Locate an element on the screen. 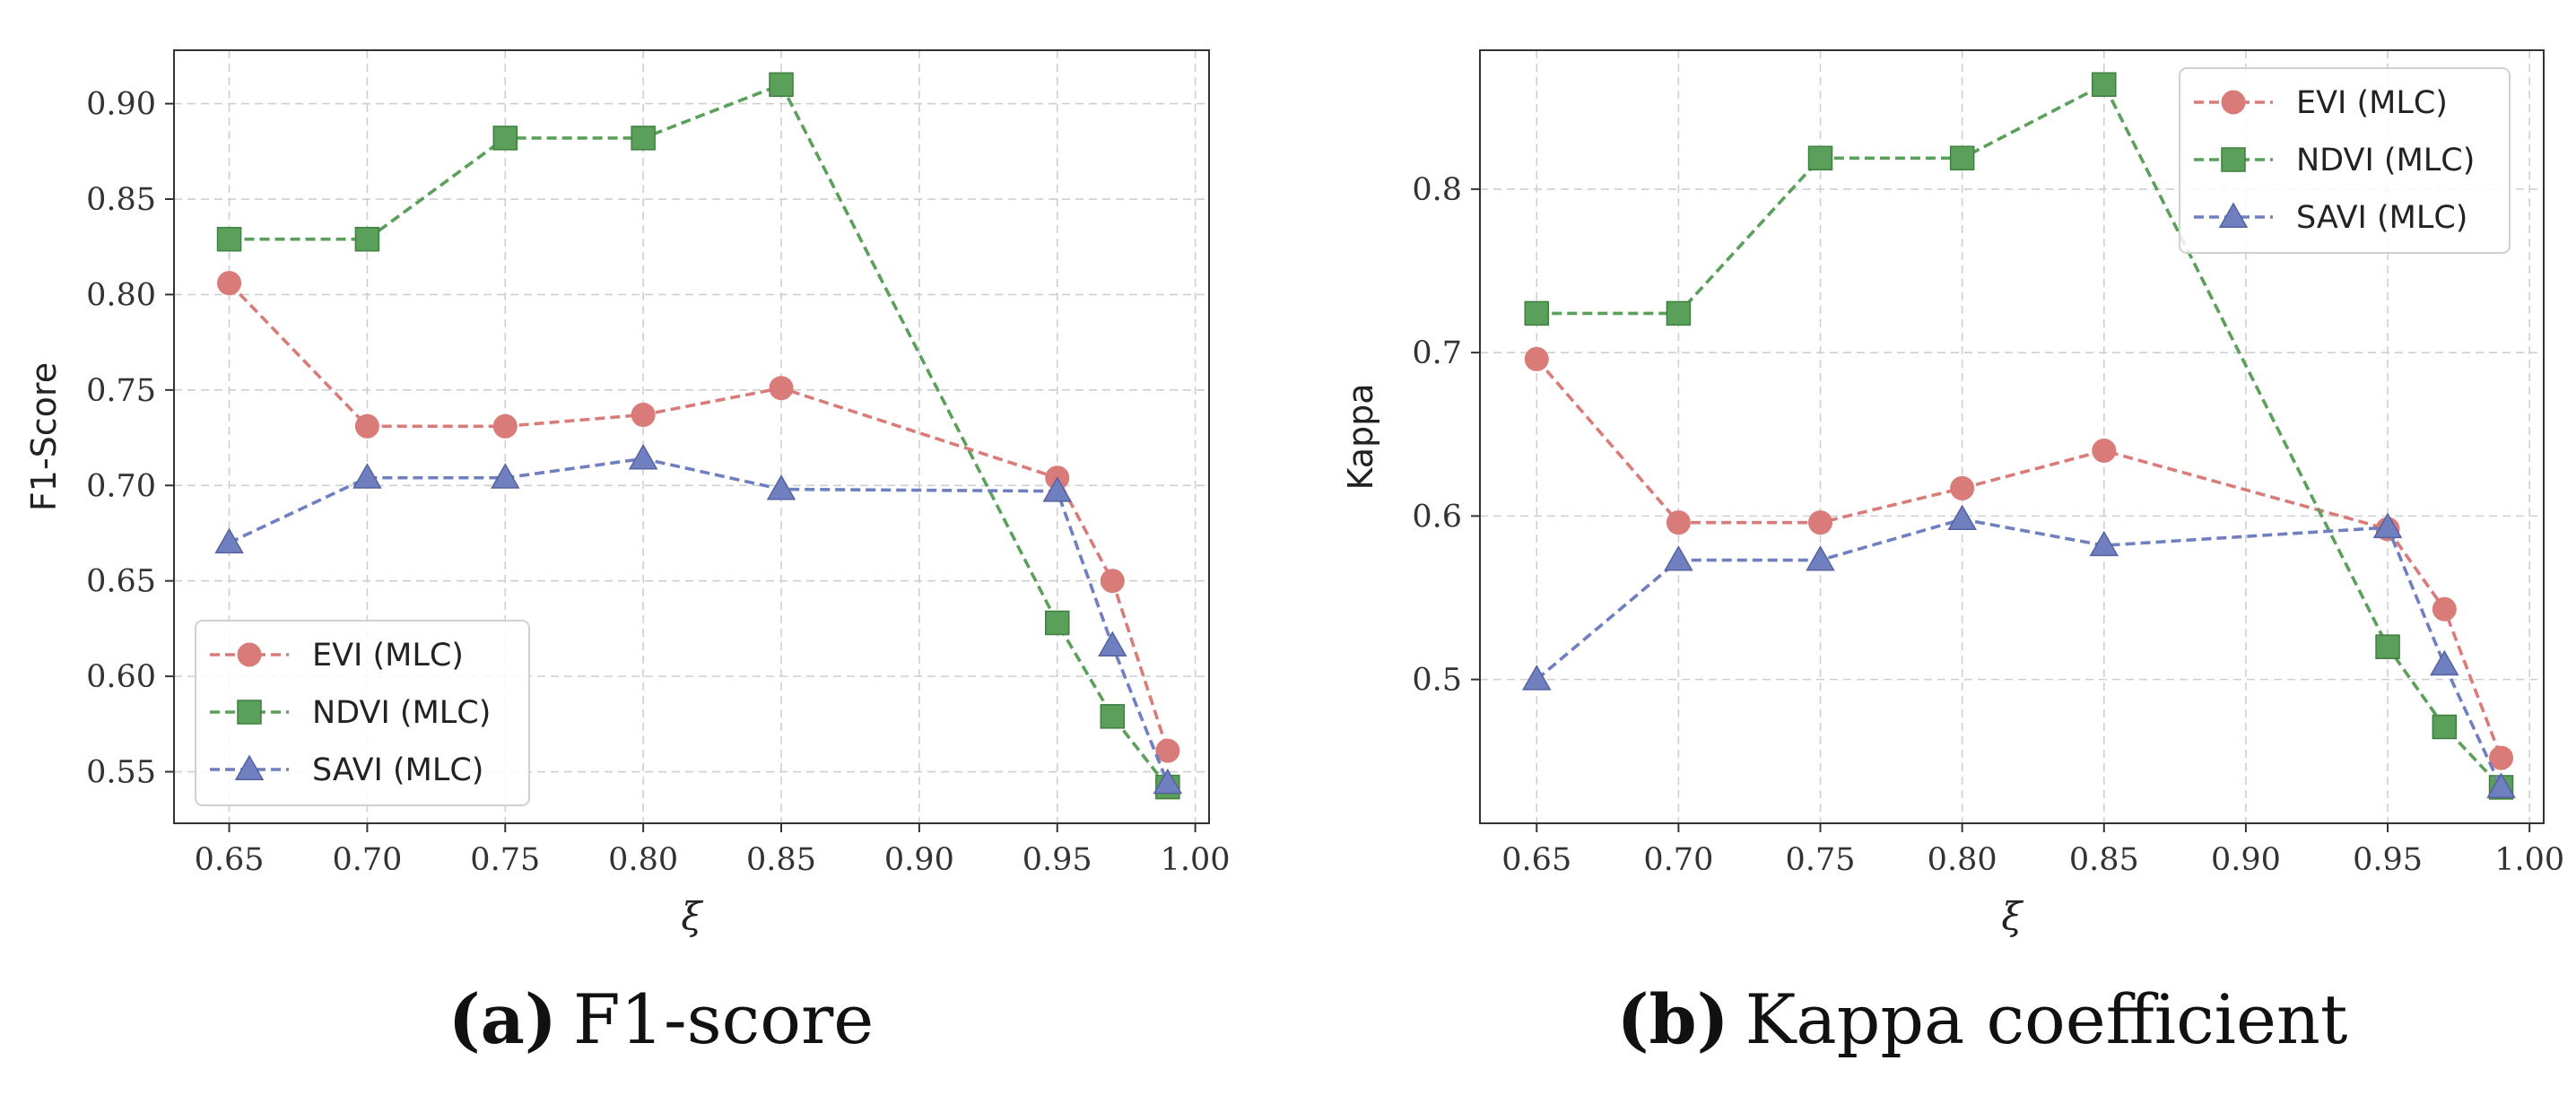 The height and width of the screenshot is (1104, 2576). y-tick-label: 0.5 is located at coordinates (1437, 681).